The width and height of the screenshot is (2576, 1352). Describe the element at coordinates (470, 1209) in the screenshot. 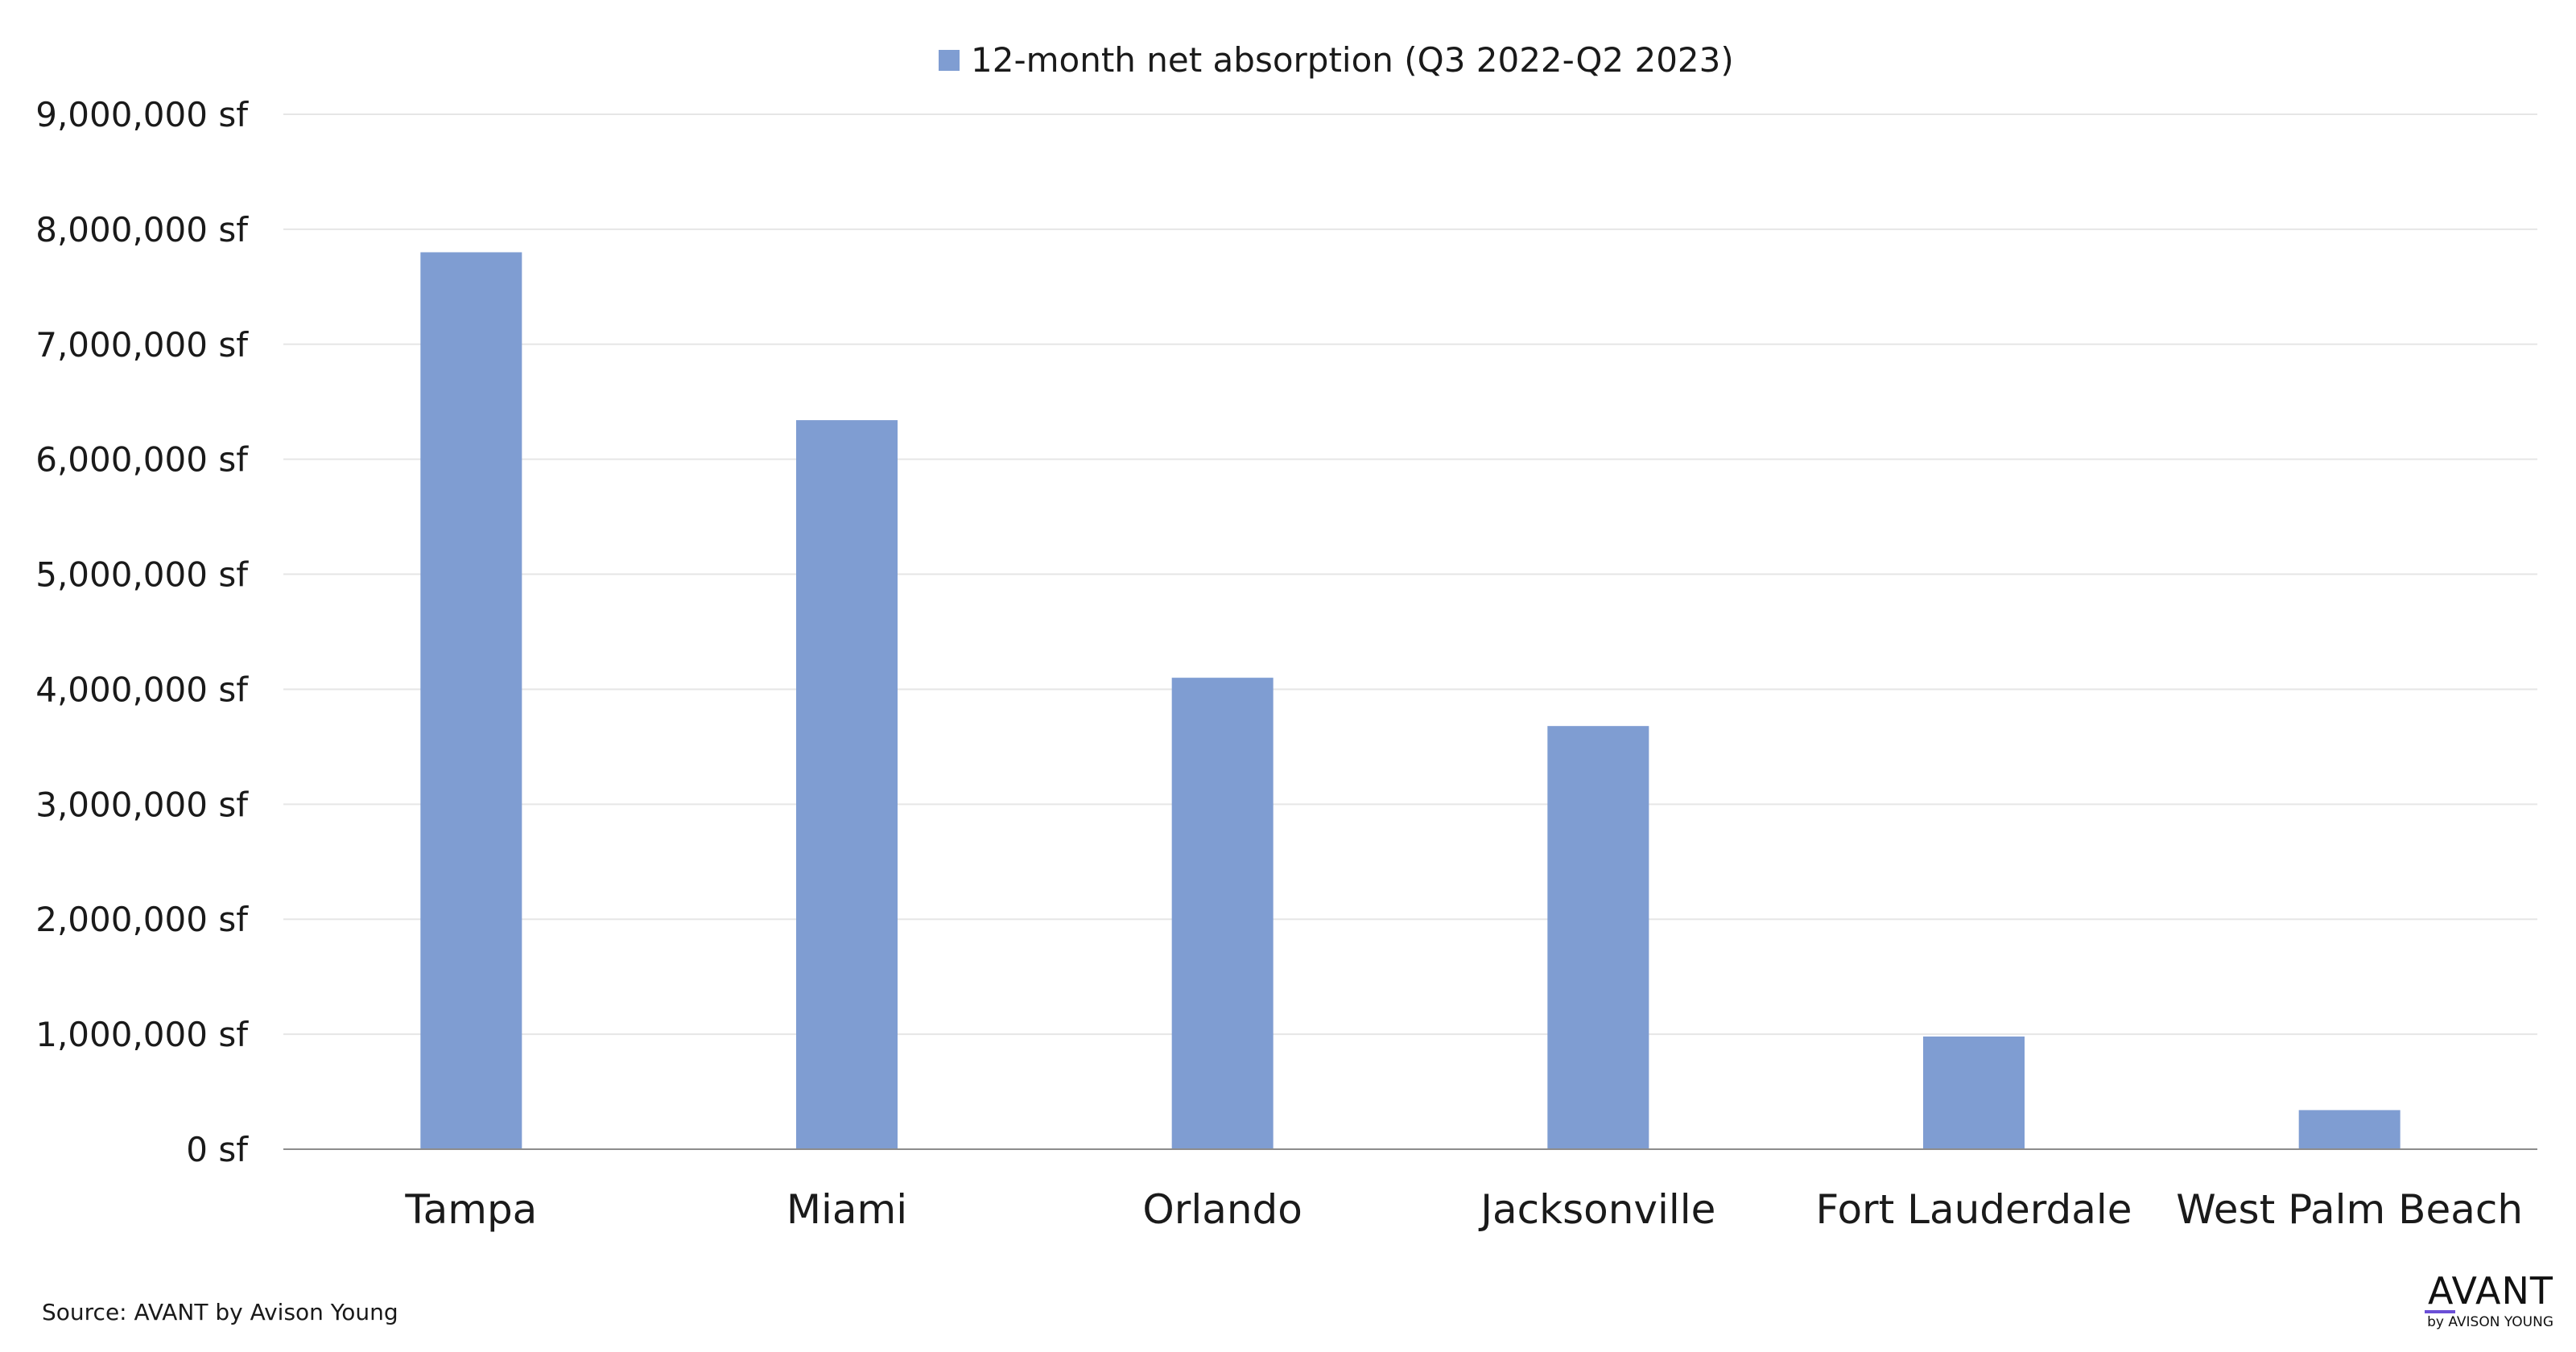

I see `x-category-label: Tampa` at that location.